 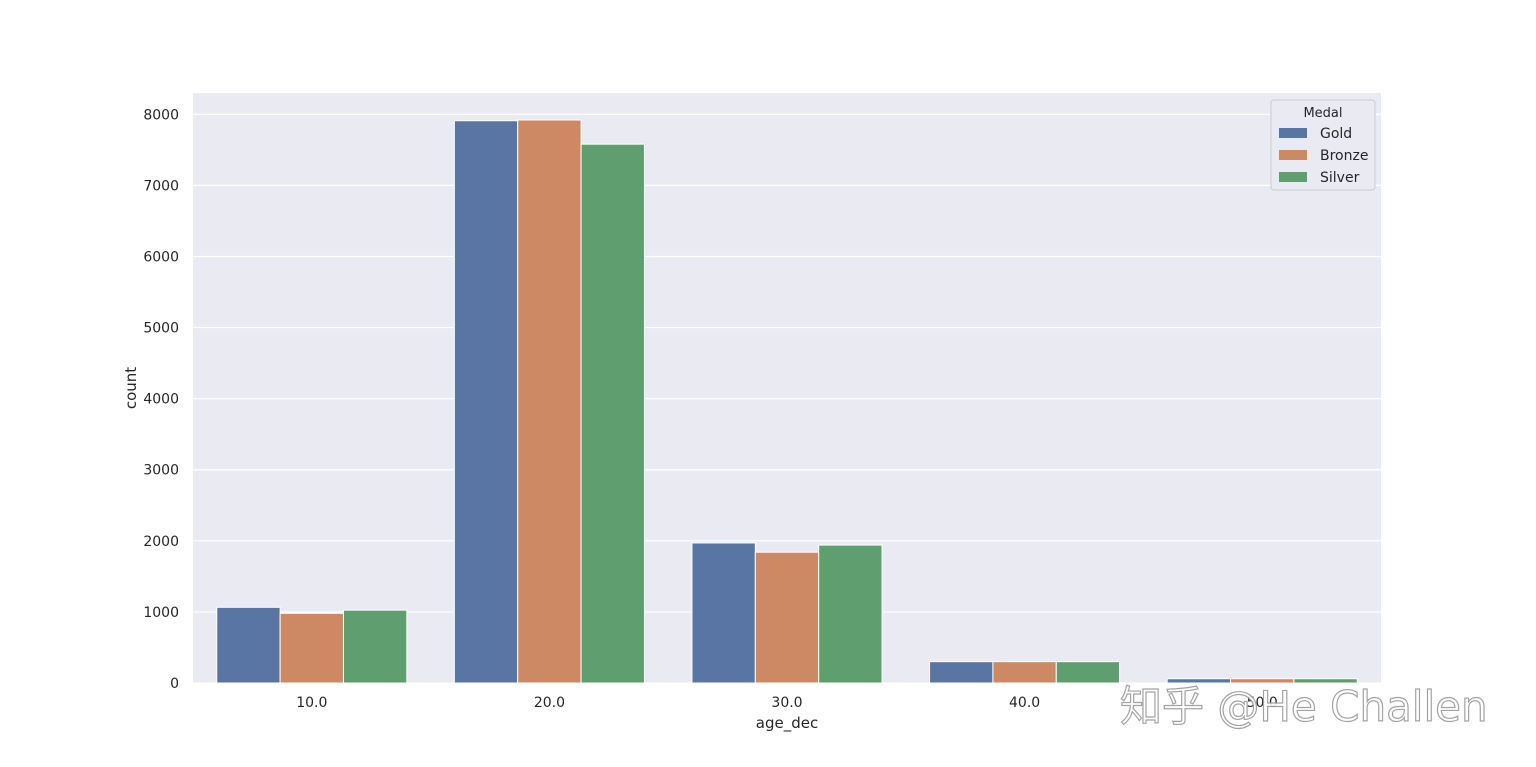 What do you see at coordinates (311, 703) in the screenshot?
I see `x-tick-label: 10.0` at bounding box center [311, 703].